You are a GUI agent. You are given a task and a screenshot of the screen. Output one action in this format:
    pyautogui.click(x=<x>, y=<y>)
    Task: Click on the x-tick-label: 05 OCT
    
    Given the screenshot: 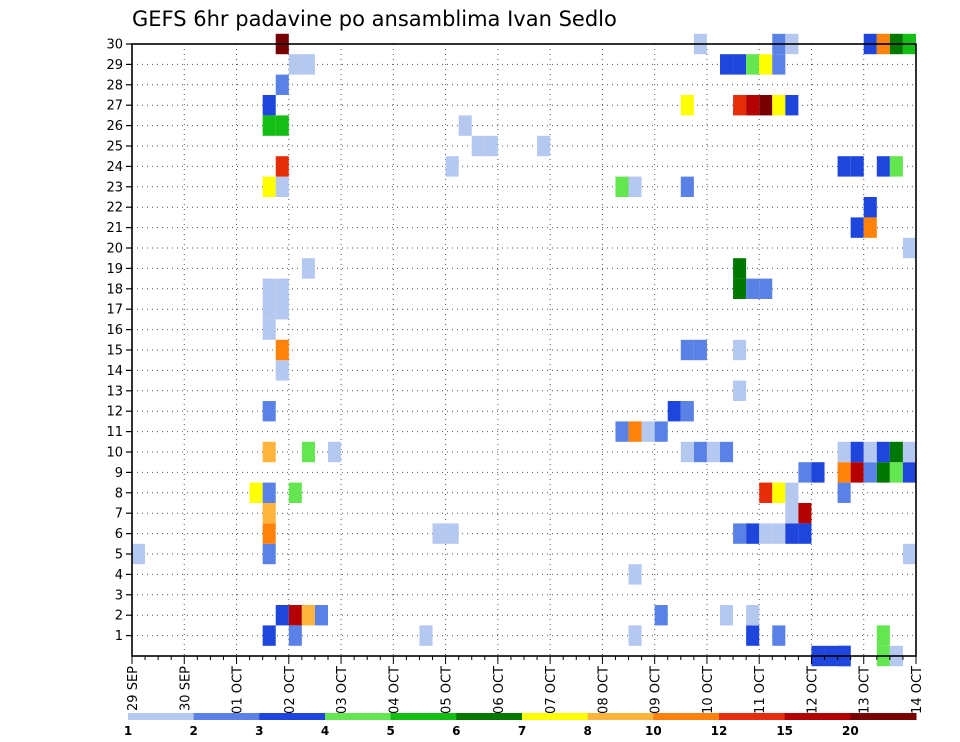 What is the action you would take?
    pyautogui.click(x=447, y=690)
    